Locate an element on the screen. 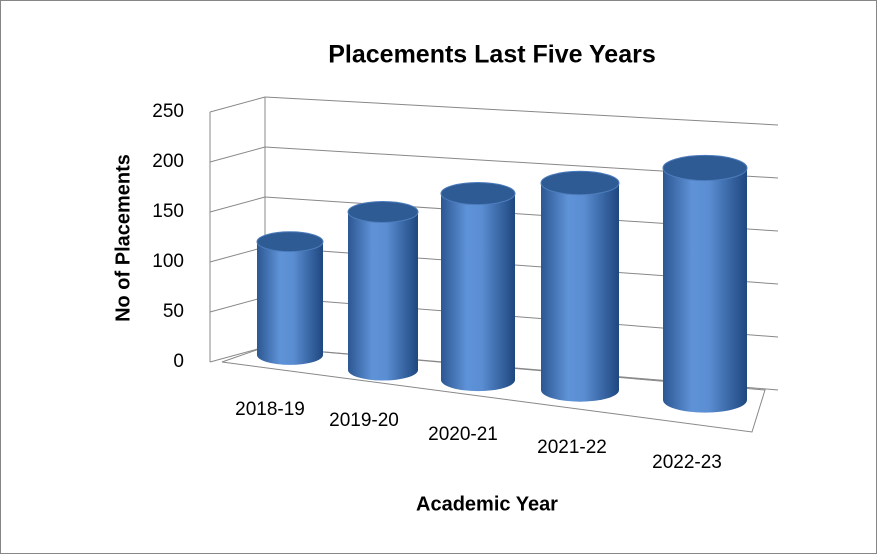 The height and width of the screenshot is (554, 877). y-tick-label: 150 is located at coordinates (168, 211).